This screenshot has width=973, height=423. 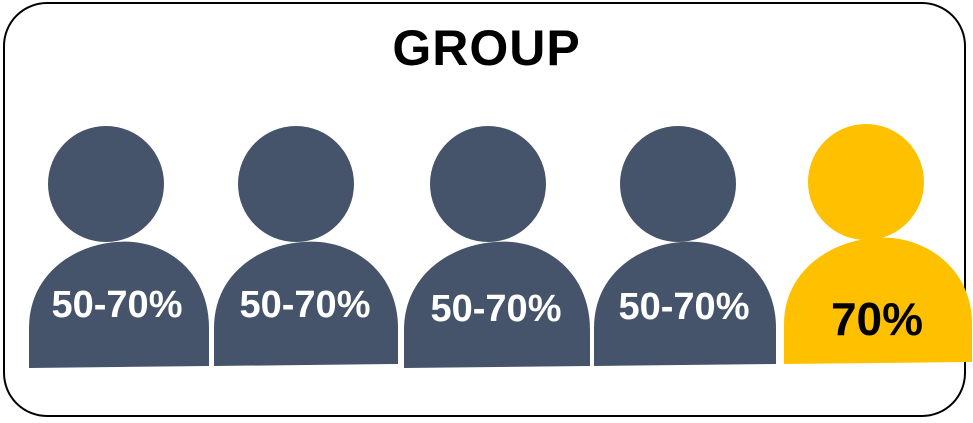 I want to click on person-figure-5: 70%, so click(x=877, y=248).